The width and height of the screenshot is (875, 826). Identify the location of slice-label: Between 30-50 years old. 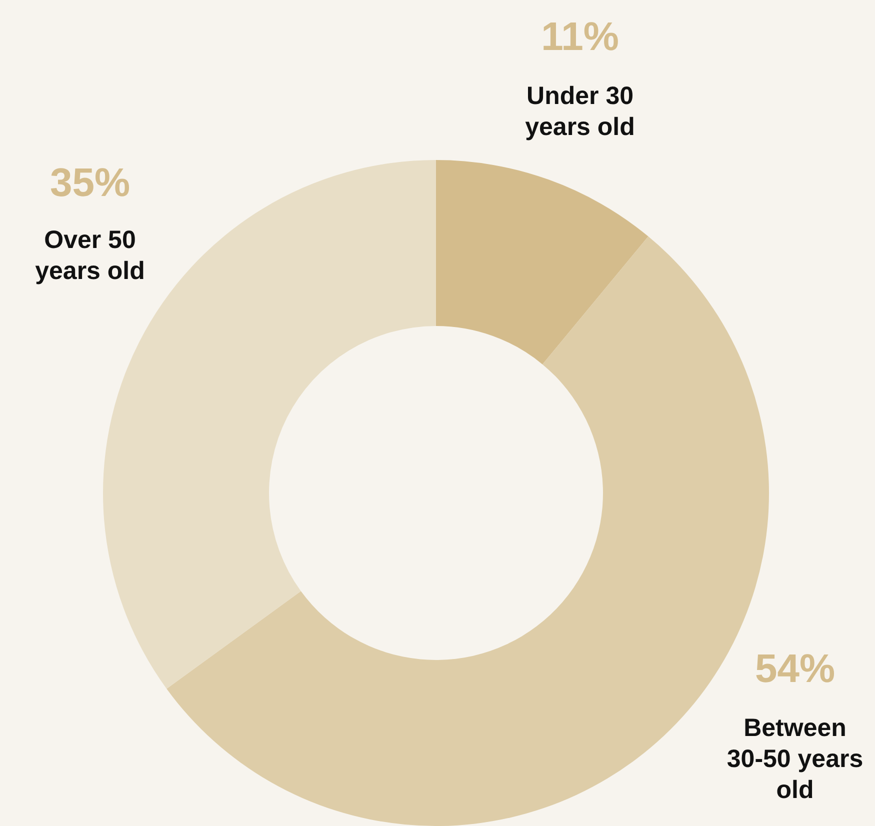
(795, 759).